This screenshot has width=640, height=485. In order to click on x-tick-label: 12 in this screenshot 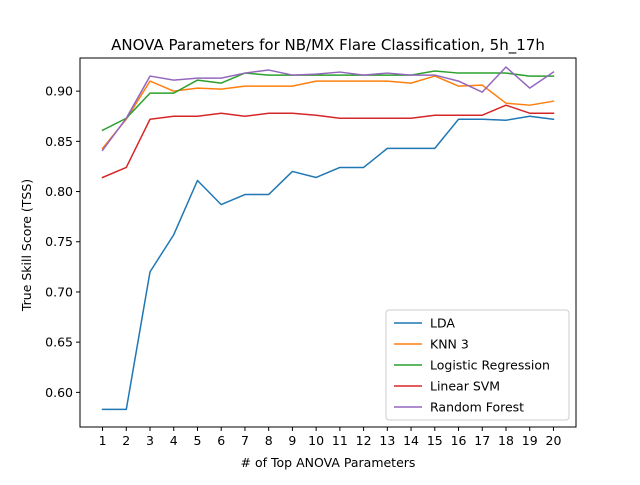, I will do `click(364, 440)`.